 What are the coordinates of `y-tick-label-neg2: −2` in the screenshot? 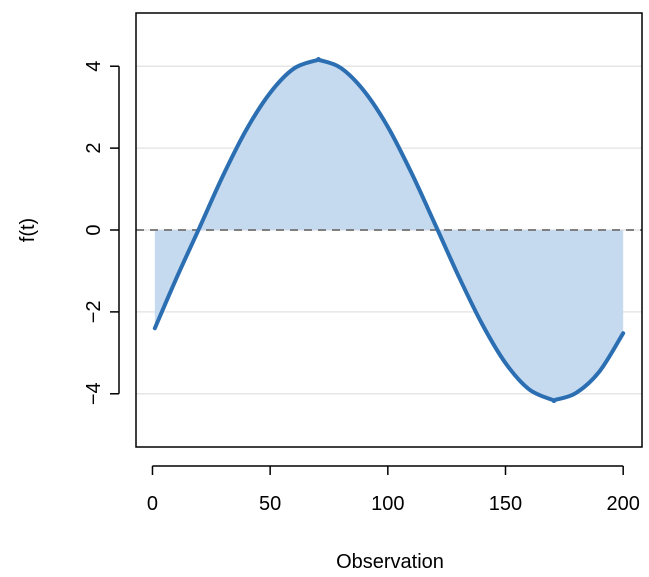 It's located at (94, 311).